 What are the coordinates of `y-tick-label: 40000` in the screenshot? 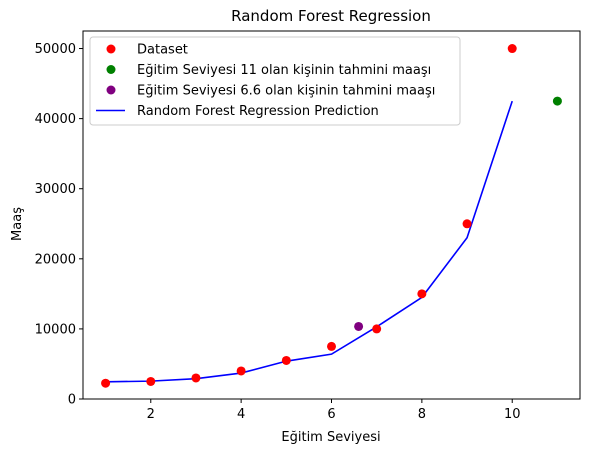 It's located at (55, 119).